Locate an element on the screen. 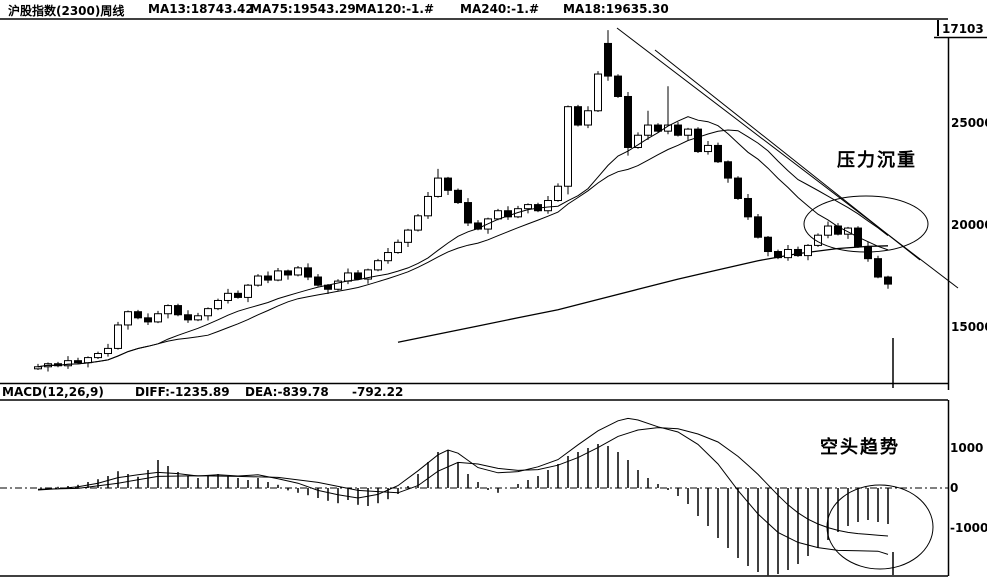  ma13-readout: MA13:18743.42 is located at coordinates (201, 9).